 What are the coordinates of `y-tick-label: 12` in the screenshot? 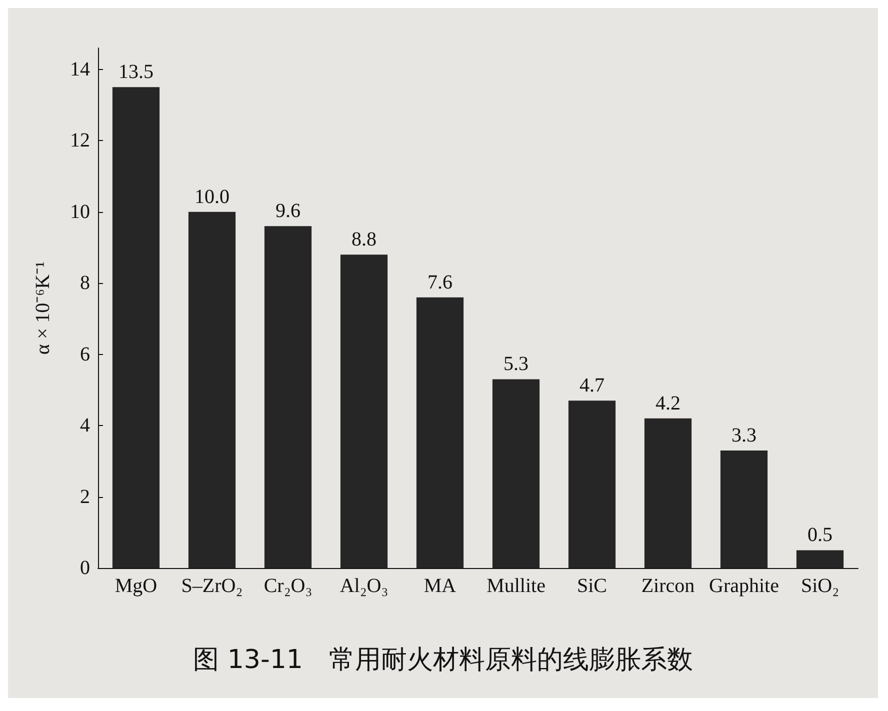 It's located at (80, 141).